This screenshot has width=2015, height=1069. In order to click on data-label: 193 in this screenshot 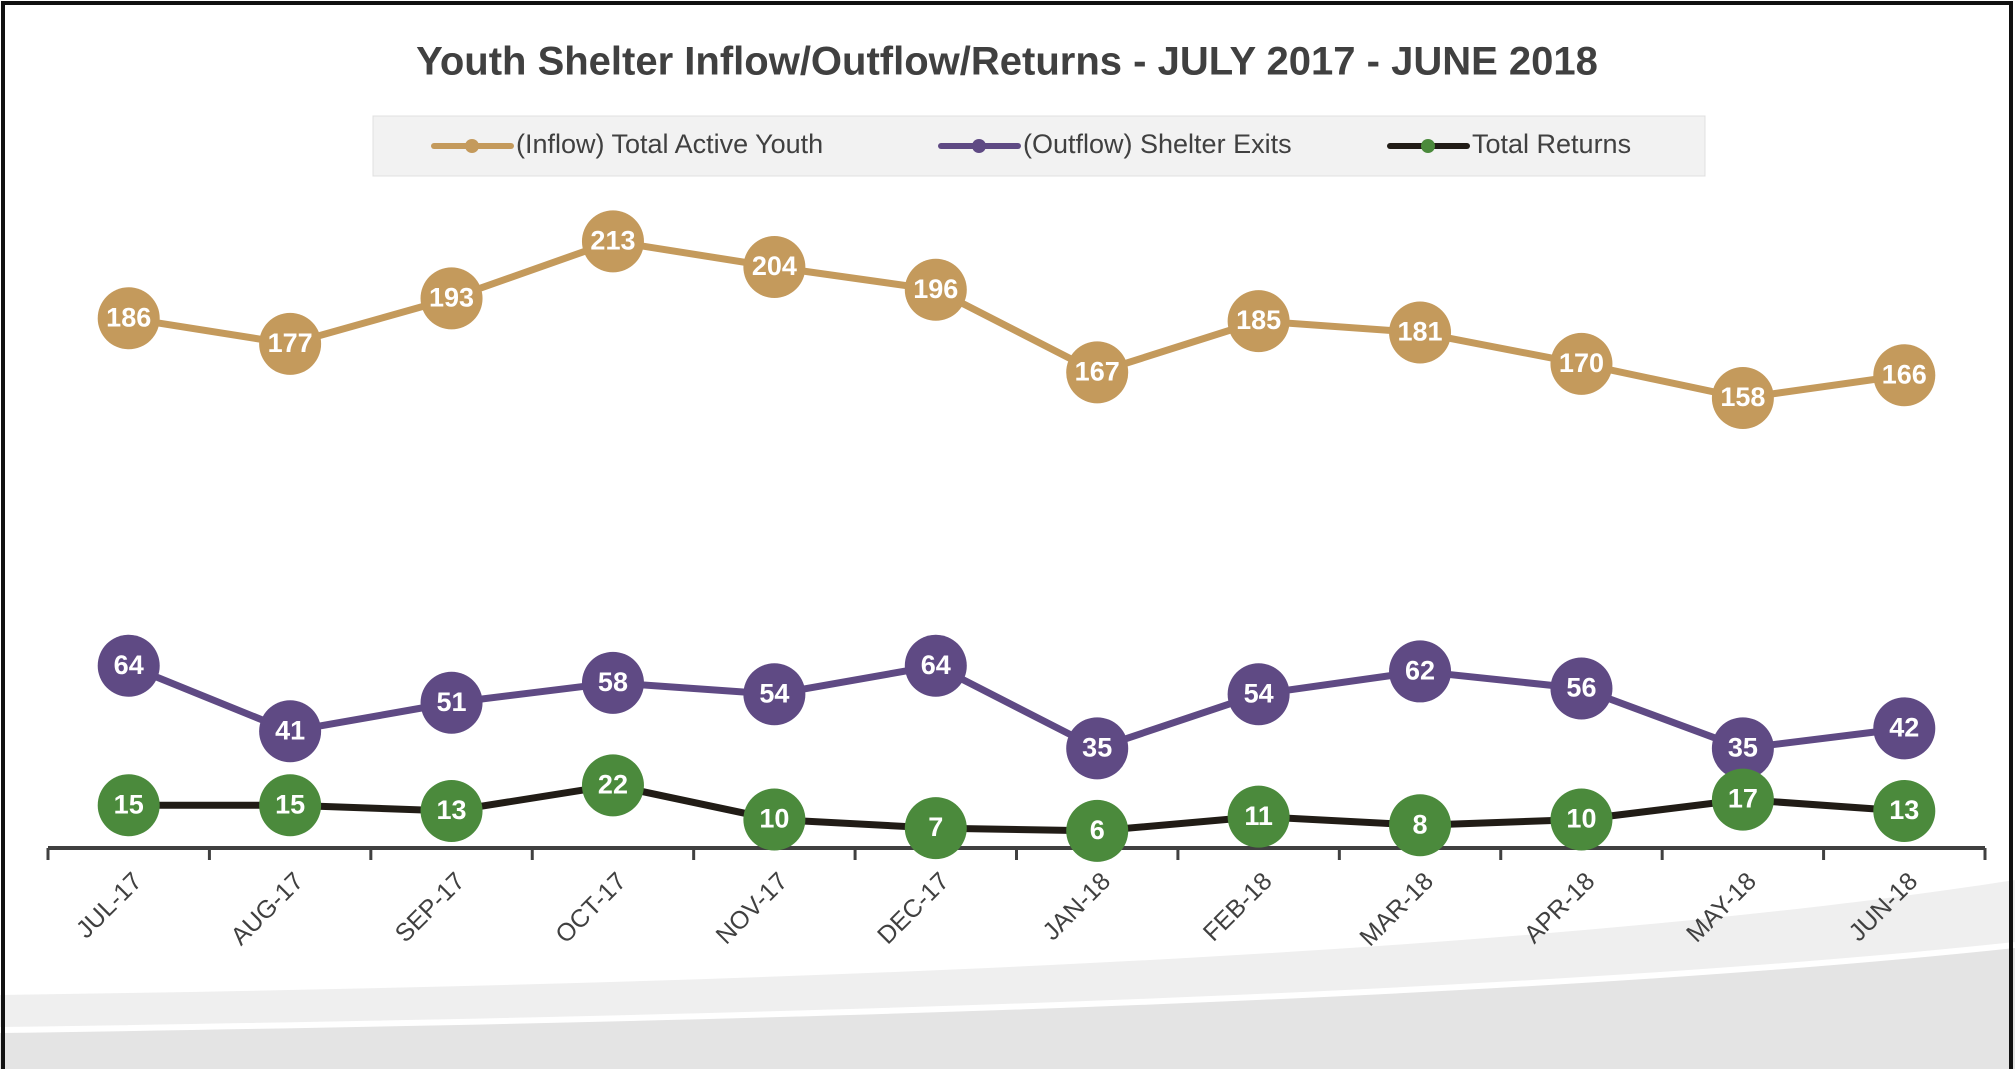, I will do `click(451, 297)`.